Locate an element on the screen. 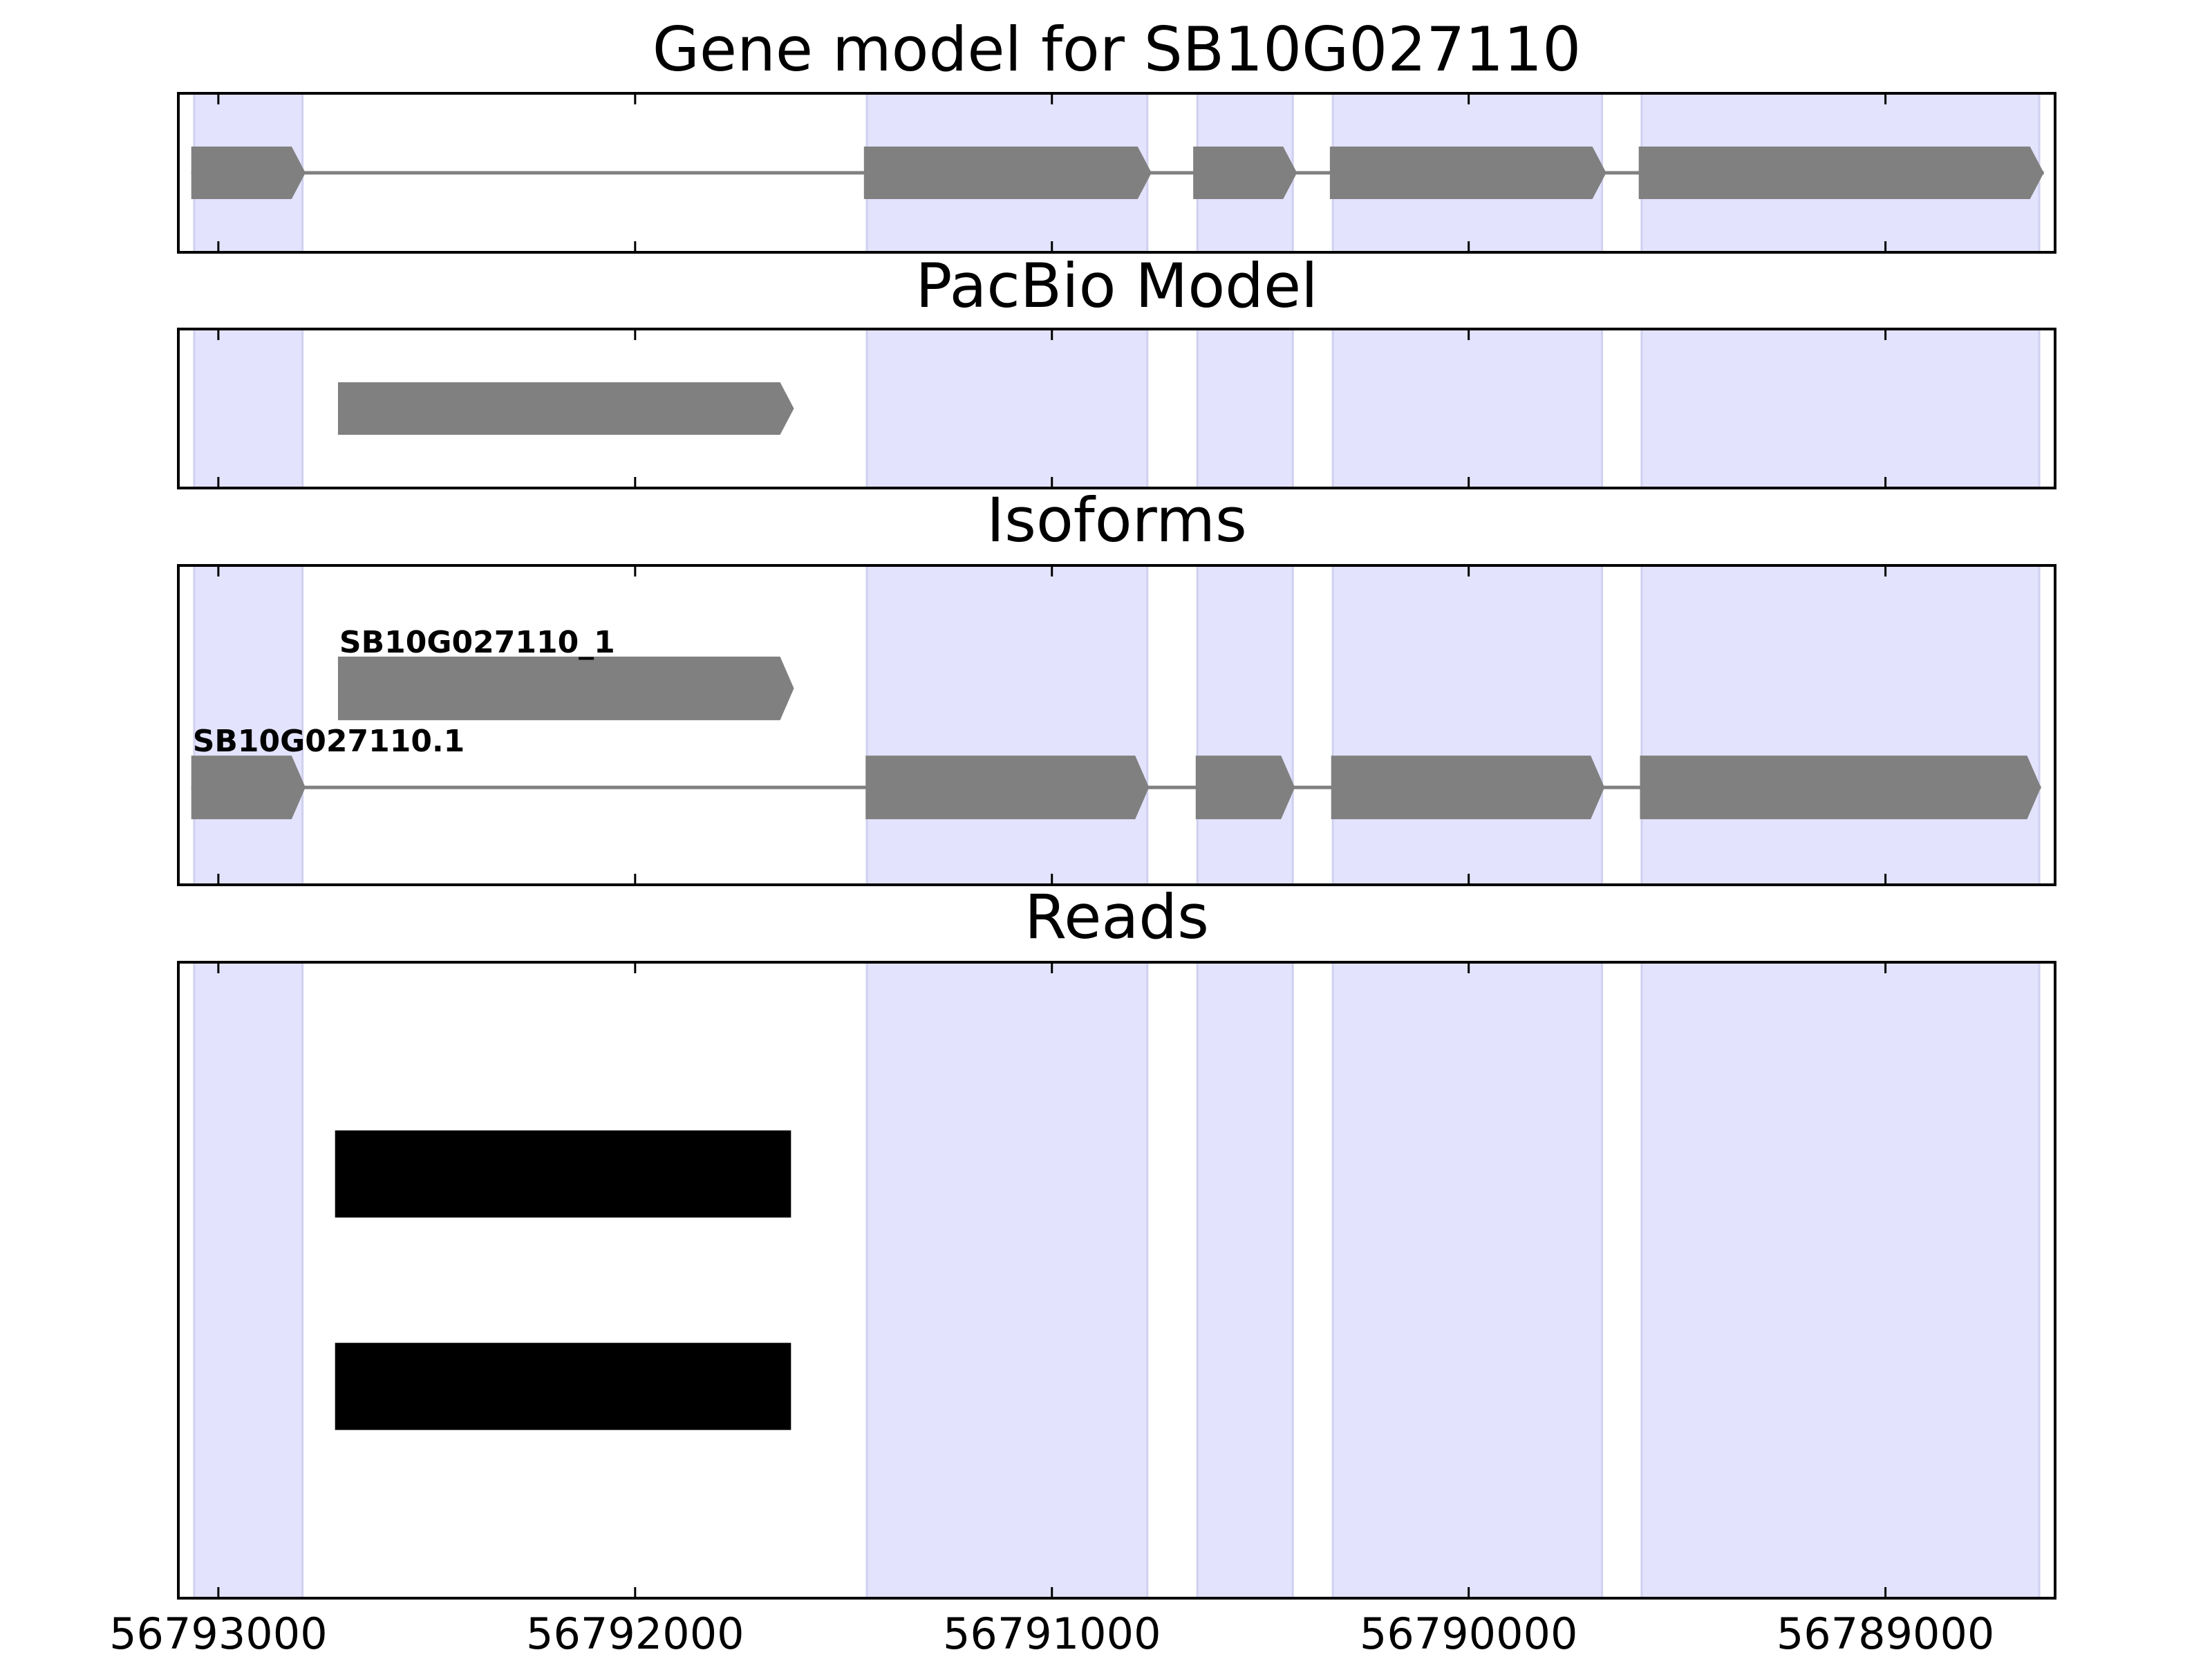 Image resolution: width=2212 pixels, height=1659 pixels. panel-title: Gene model for SB10G027110 is located at coordinates (1117, 49).